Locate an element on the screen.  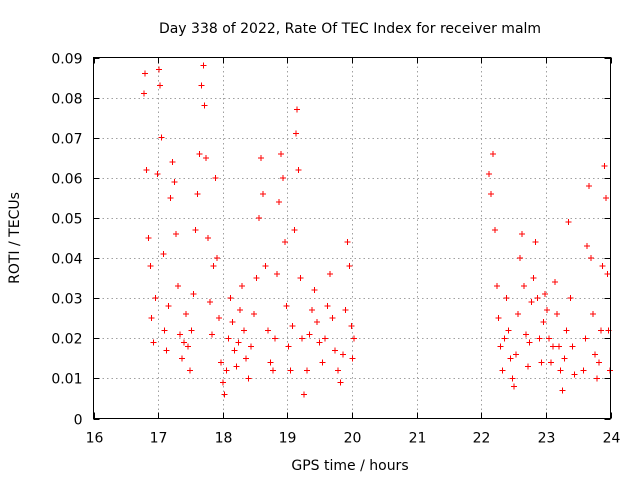
y-tick-label: 0.03 is located at coordinates (66, 300).